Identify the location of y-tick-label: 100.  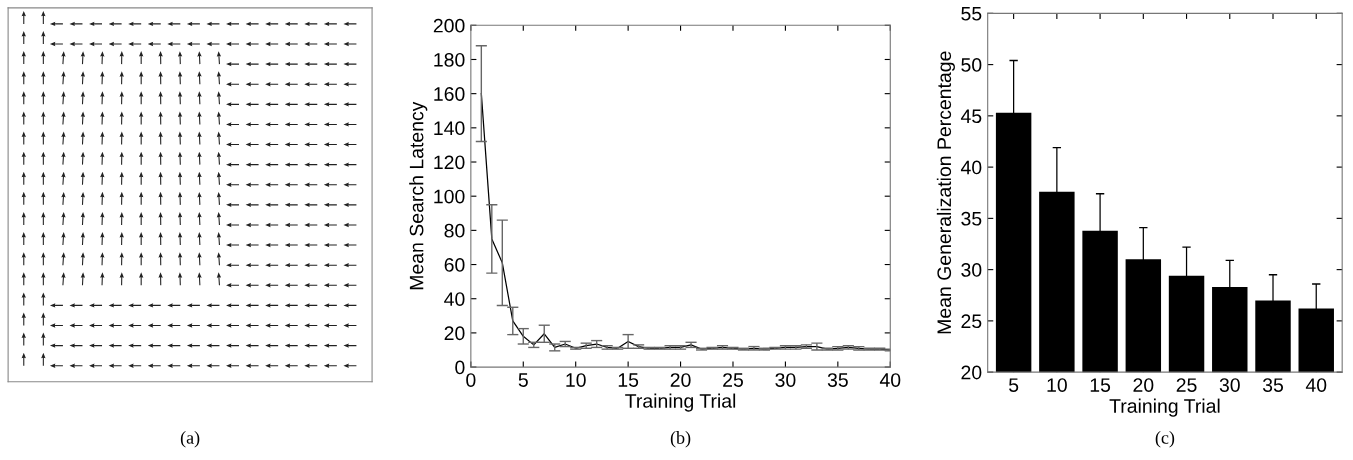
(449, 196).